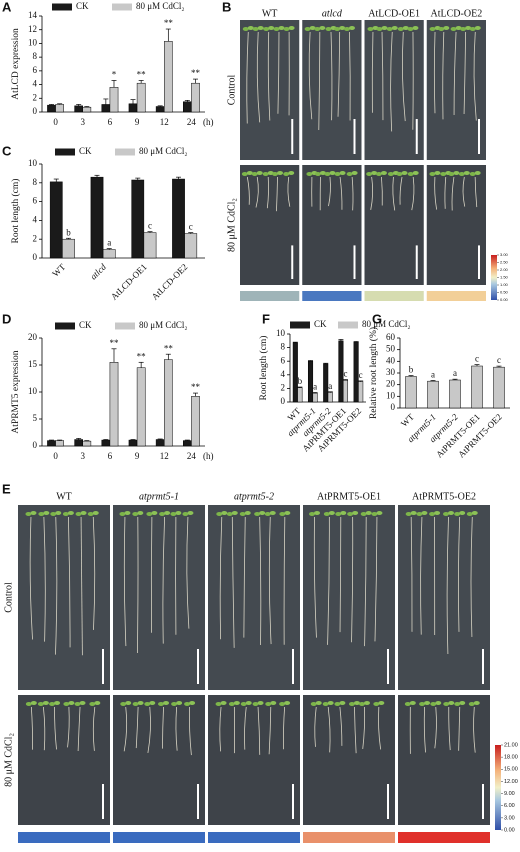 Image resolution: width=520 pixels, height=852 pixels. Describe the element at coordinates (386, 324) in the screenshot. I see `legend-label: 80 μM CdCl₂` at that location.